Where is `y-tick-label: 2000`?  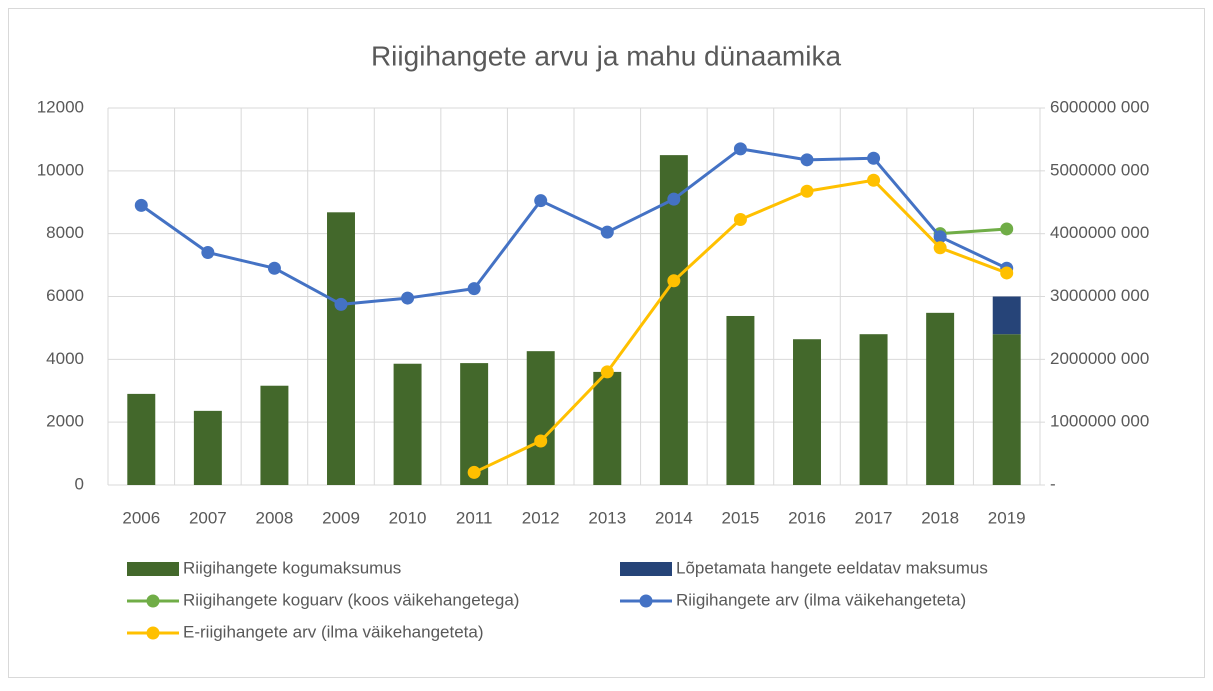
y-tick-label: 2000 is located at coordinates (65, 421).